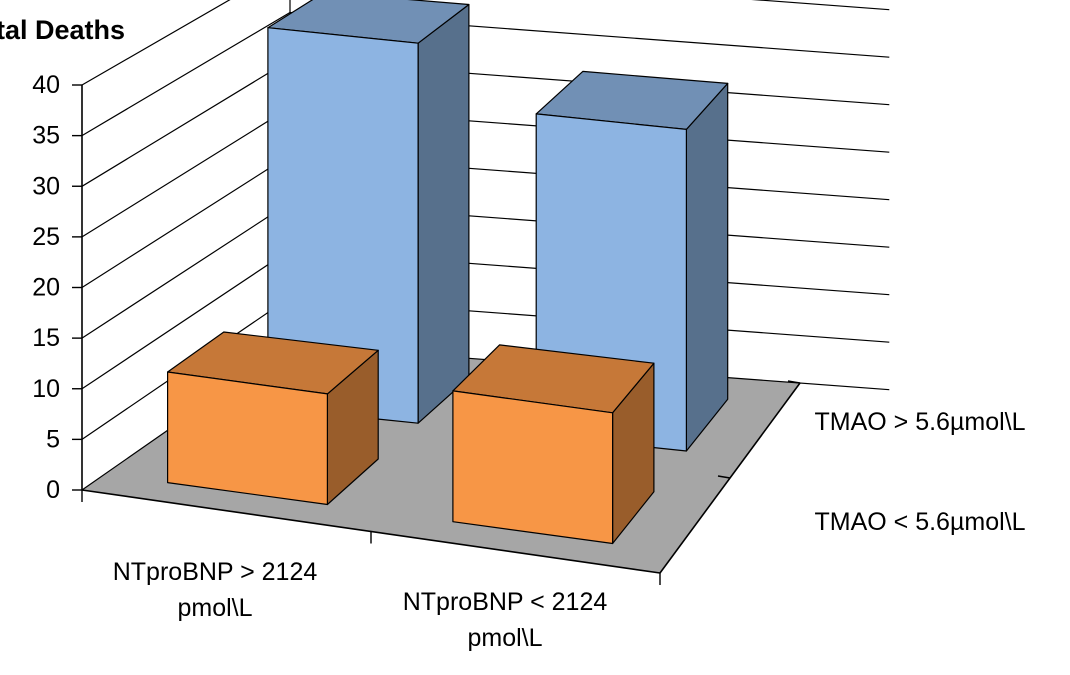 The height and width of the screenshot is (675, 1070). Describe the element at coordinates (46, 338) in the screenshot. I see `y-tick-label: 15` at that location.